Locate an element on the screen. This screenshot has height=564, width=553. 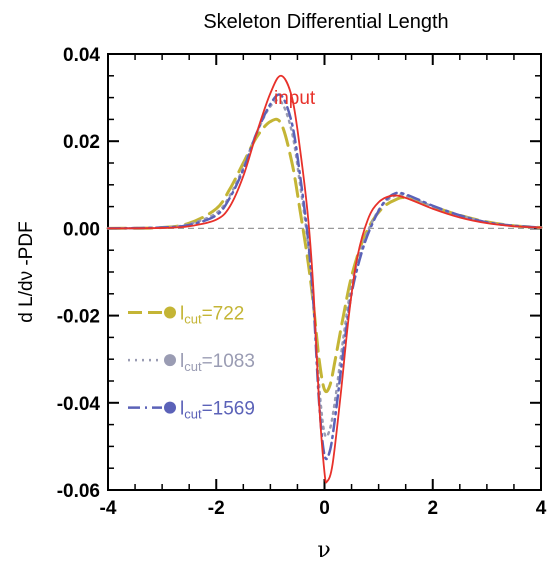
y-tick-label: 0.04 is located at coordinates (81, 55).